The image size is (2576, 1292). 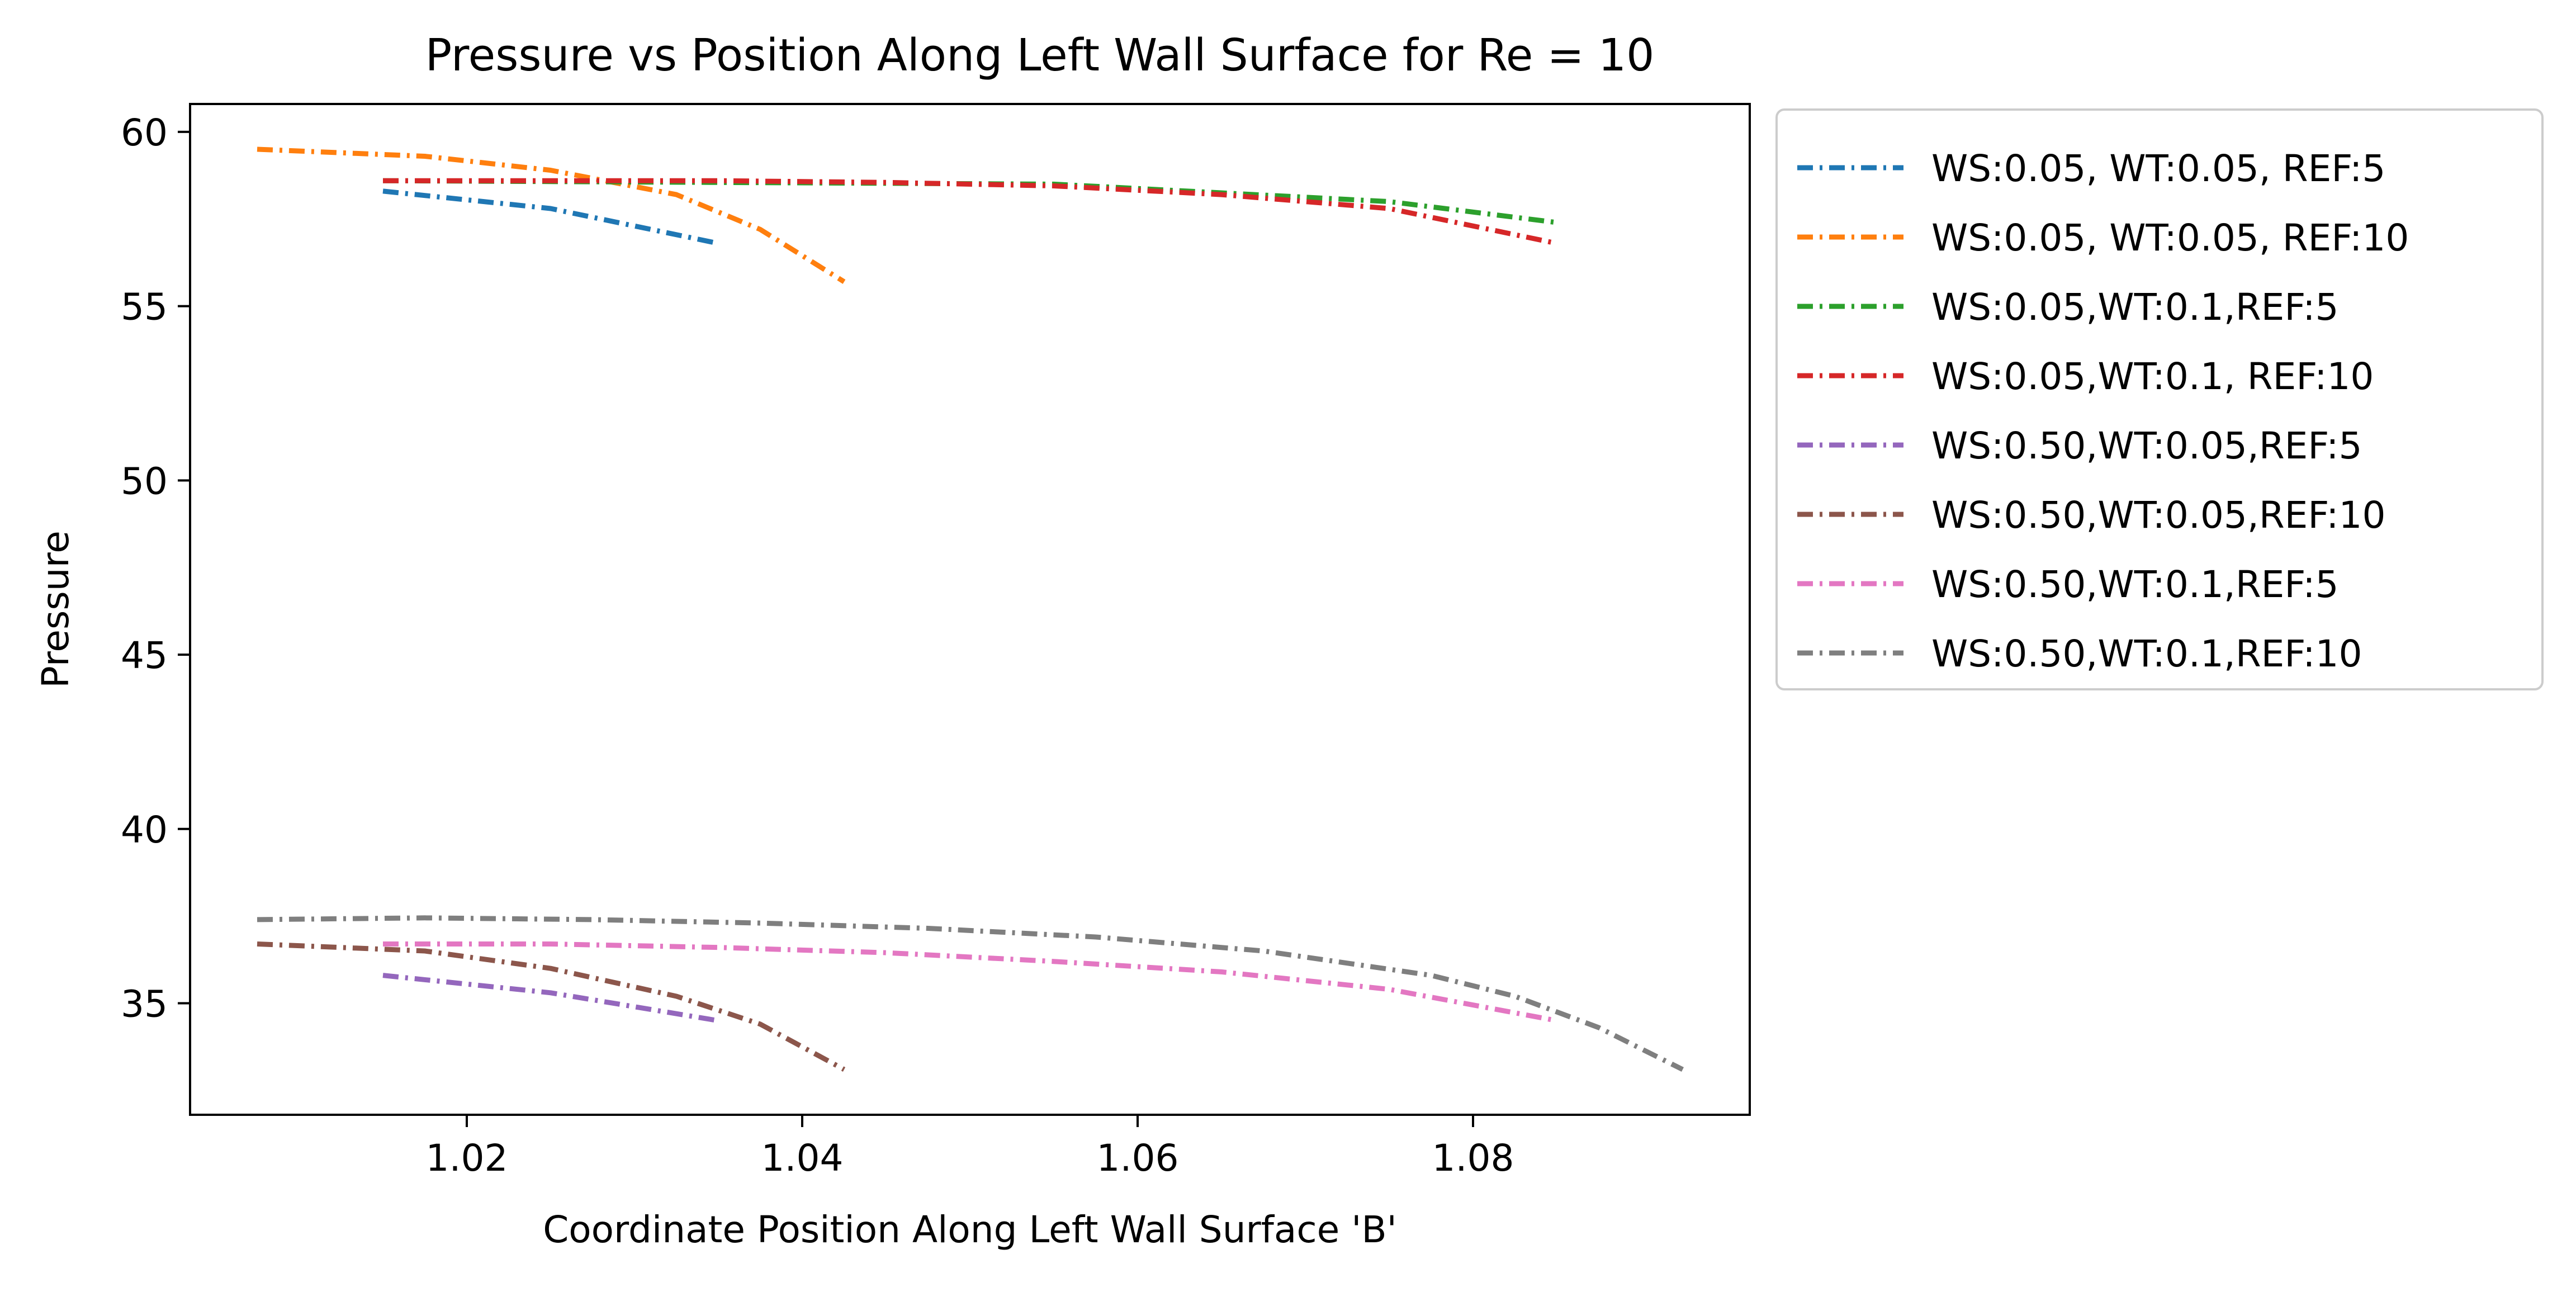 I want to click on y-tick-label: 60, so click(x=144, y=132).